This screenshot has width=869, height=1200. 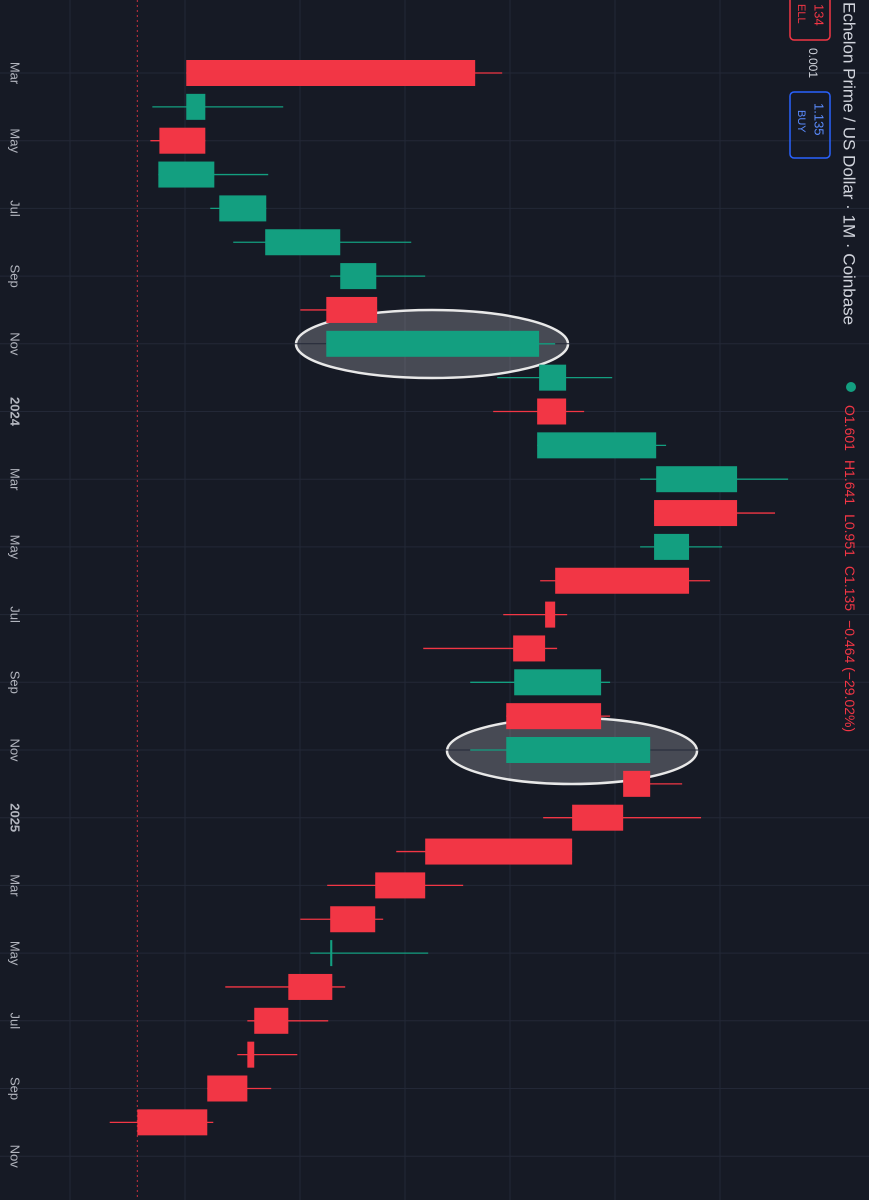 I want to click on ohlc-legend: O1.601 H1.641 L0.951 C1.135 −0.464 (−29.02%), so click(x=850, y=568).